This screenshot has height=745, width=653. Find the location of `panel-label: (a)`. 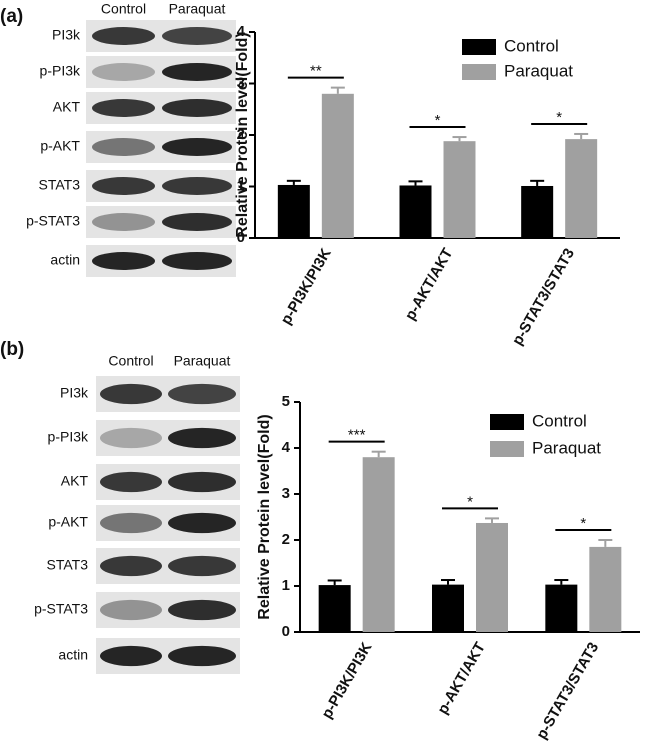

panel-label: (a) is located at coordinates (11, 16).